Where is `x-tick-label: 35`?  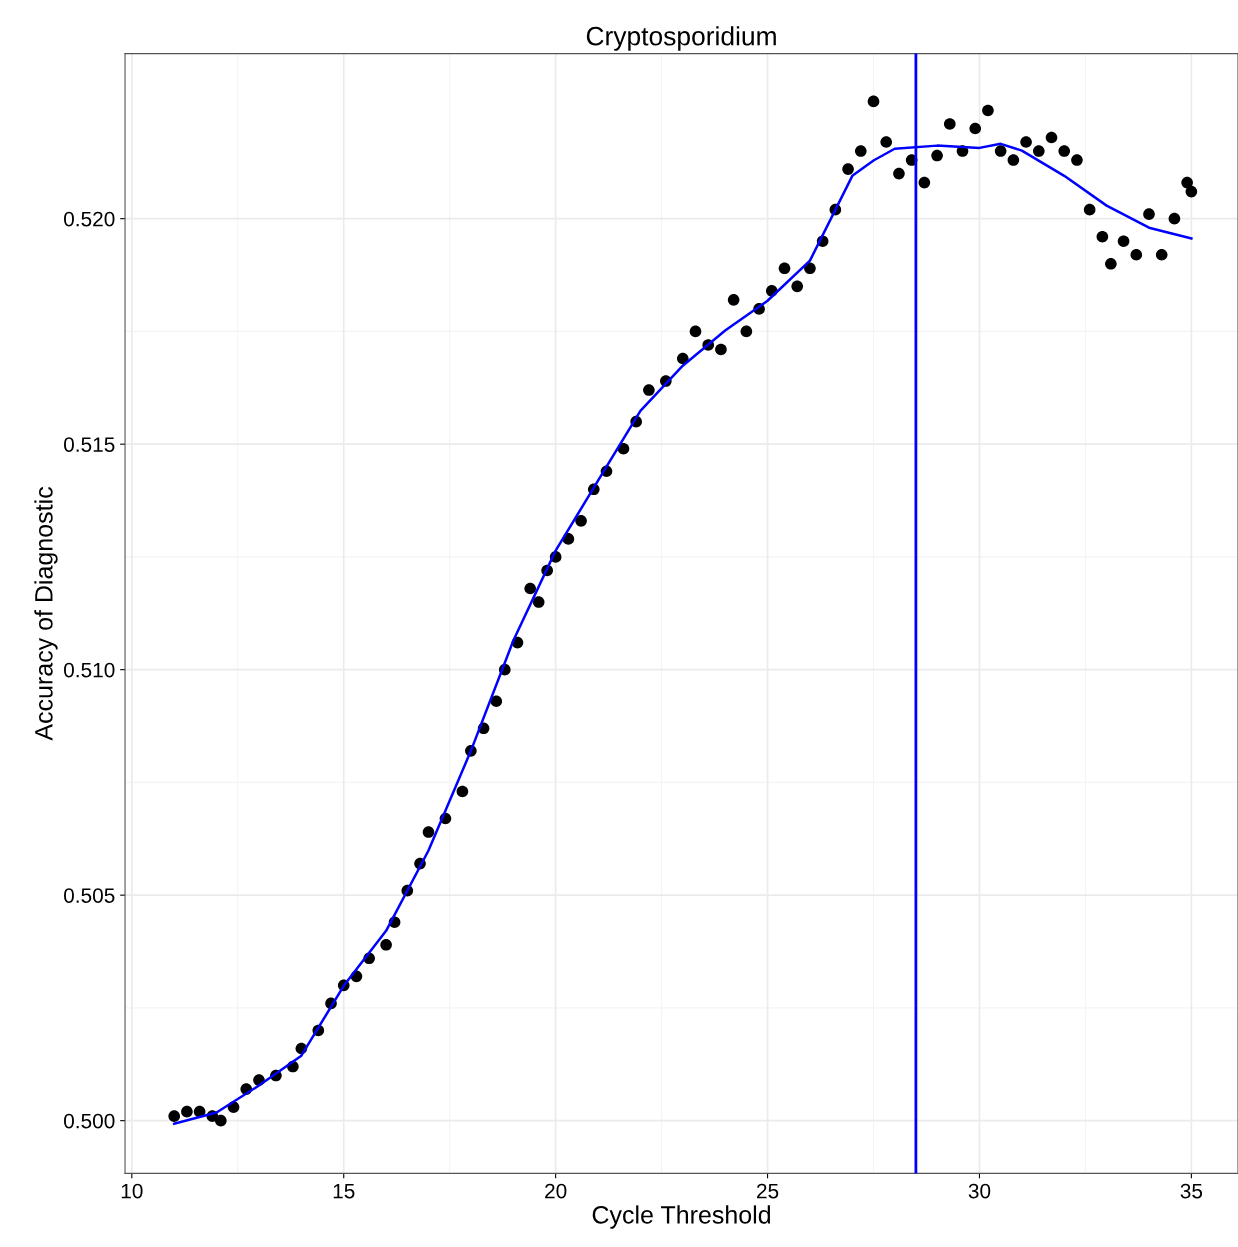
x-tick-label: 35 is located at coordinates (1191, 1191).